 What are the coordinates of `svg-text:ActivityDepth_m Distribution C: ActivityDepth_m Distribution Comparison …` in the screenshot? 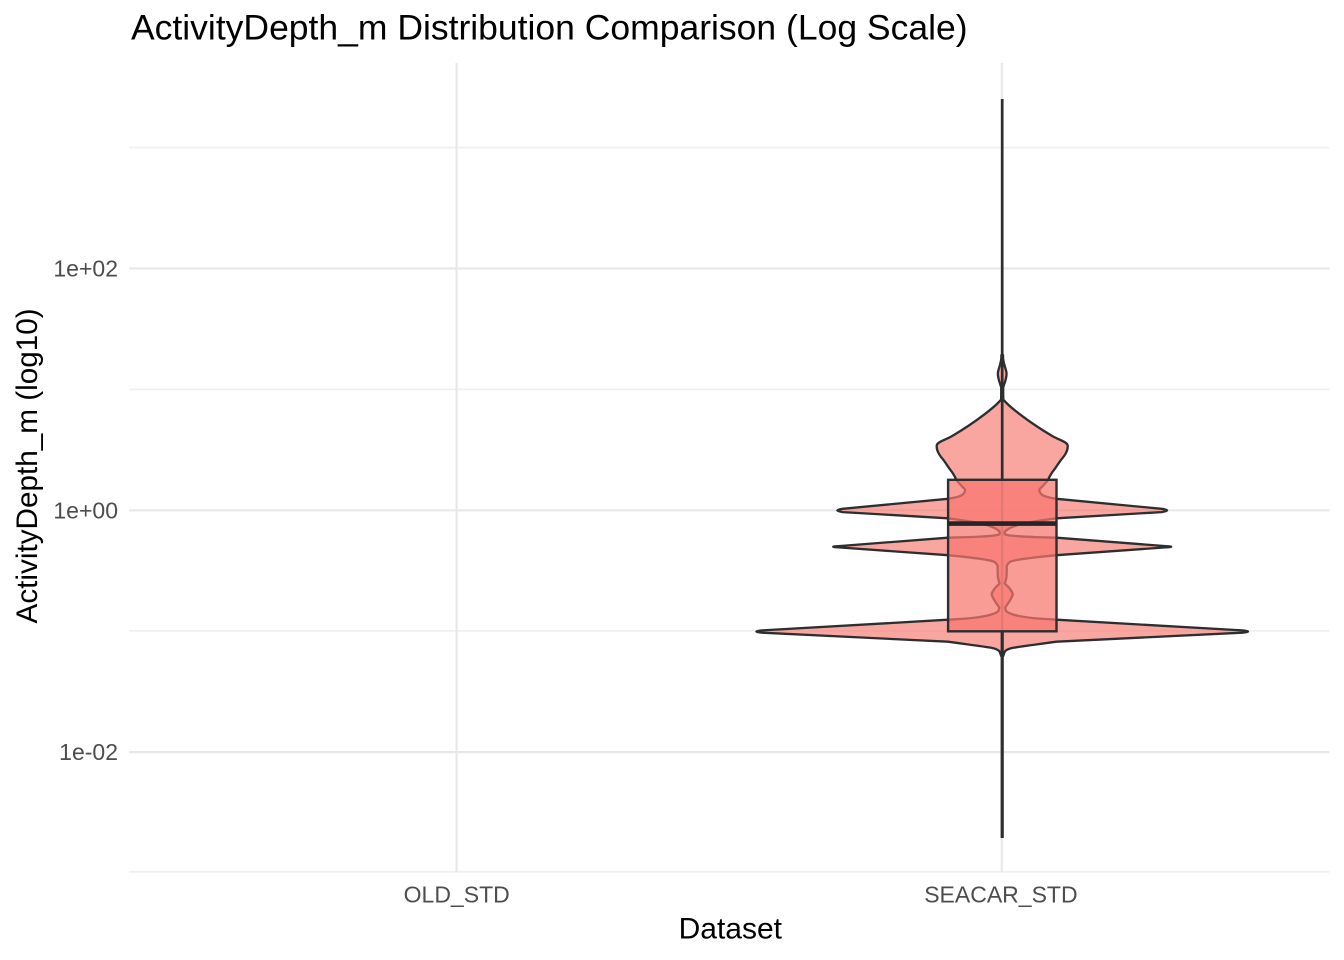 It's located at (549, 28).